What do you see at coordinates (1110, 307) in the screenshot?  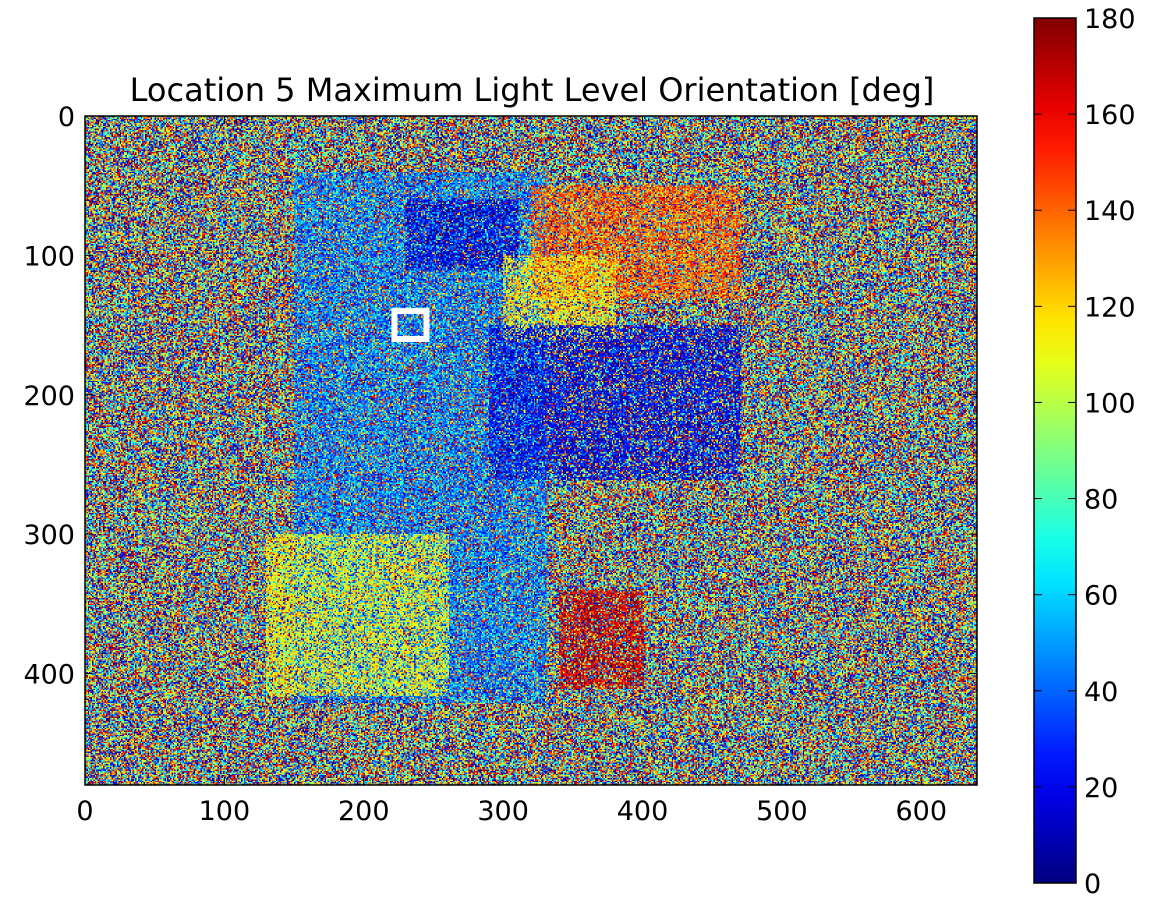 I see `colorbar-tick-label: 120` at bounding box center [1110, 307].